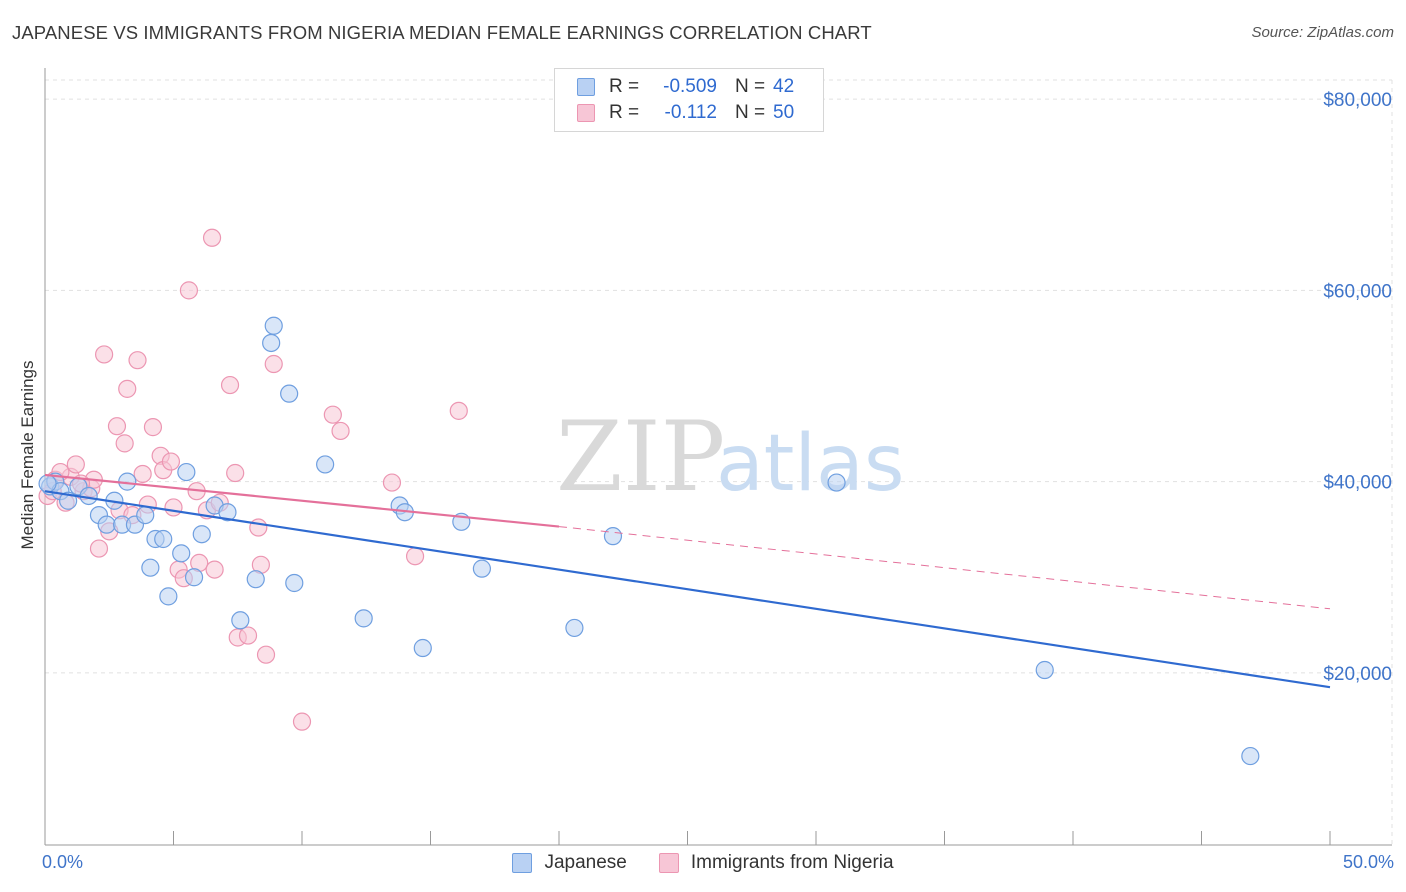 This screenshot has height=892, width=1406. What do you see at coordinates (944, 568) in the screenshot?
I see `nigeria-trend-line-extension` at bounding box center [944, 568].